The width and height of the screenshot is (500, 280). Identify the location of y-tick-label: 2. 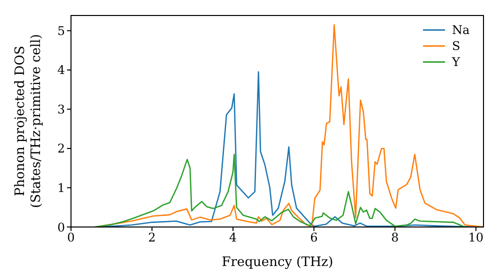
(61, 149).